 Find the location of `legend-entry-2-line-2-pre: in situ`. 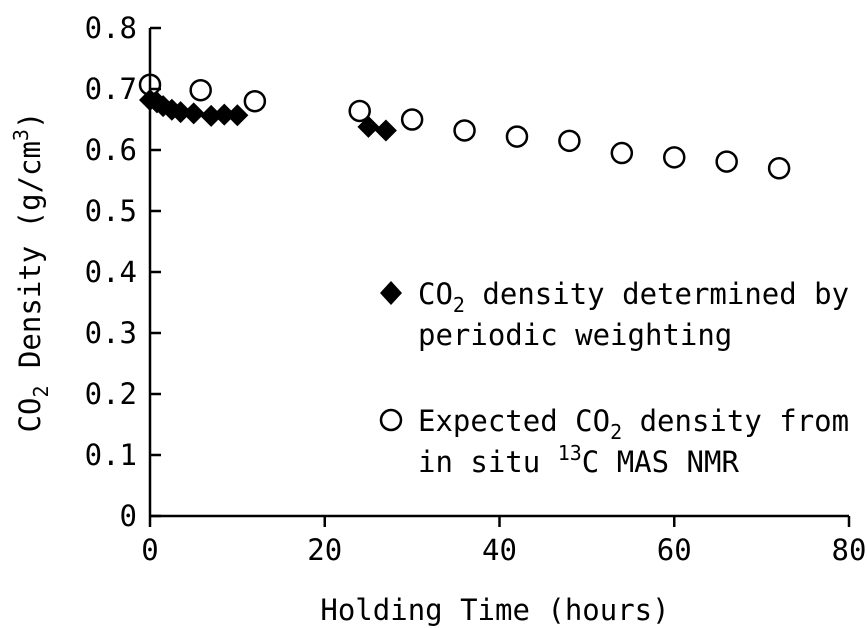

legend-entry-2-line-2-pre: in situ is located at coordinates (488, 462).